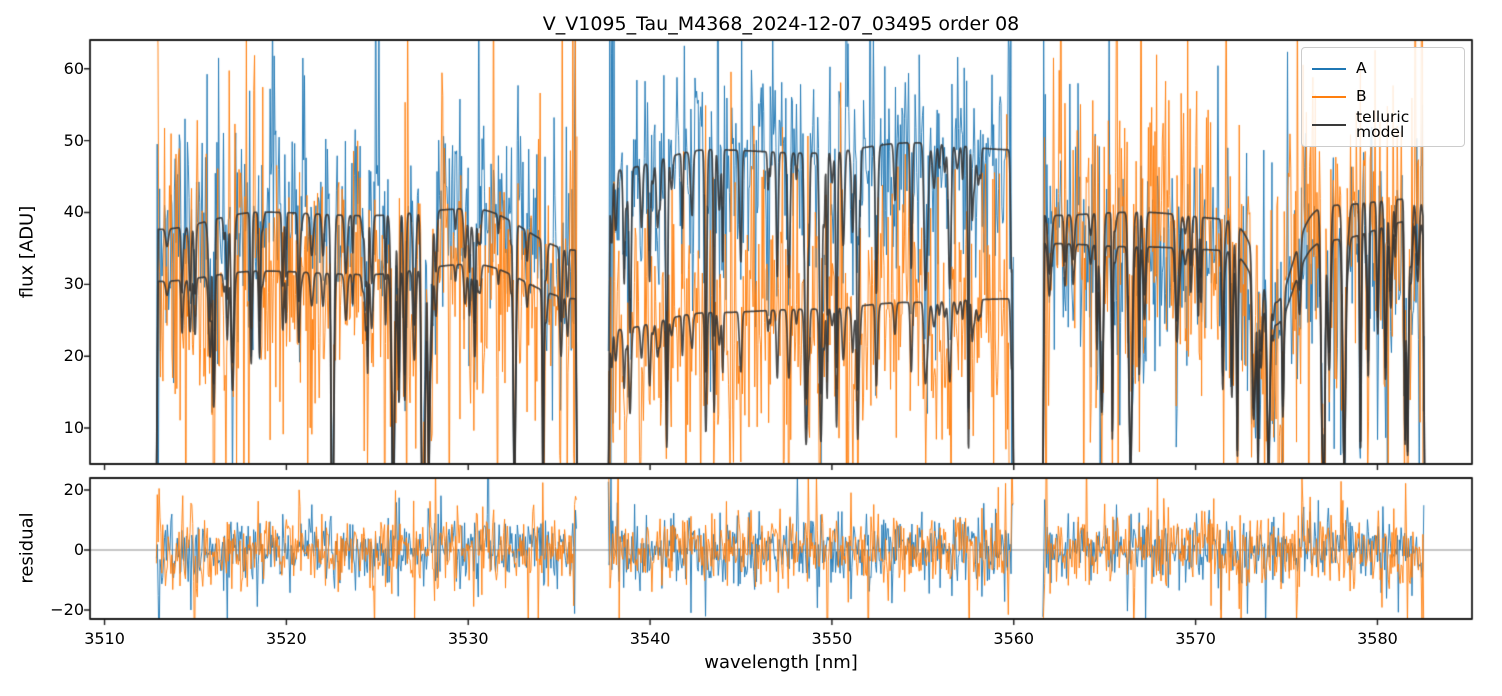 Image resolution: width=1502 pixels, height=696 pixels. I want to click on residual-tick-label: 0, so click(78, 549).